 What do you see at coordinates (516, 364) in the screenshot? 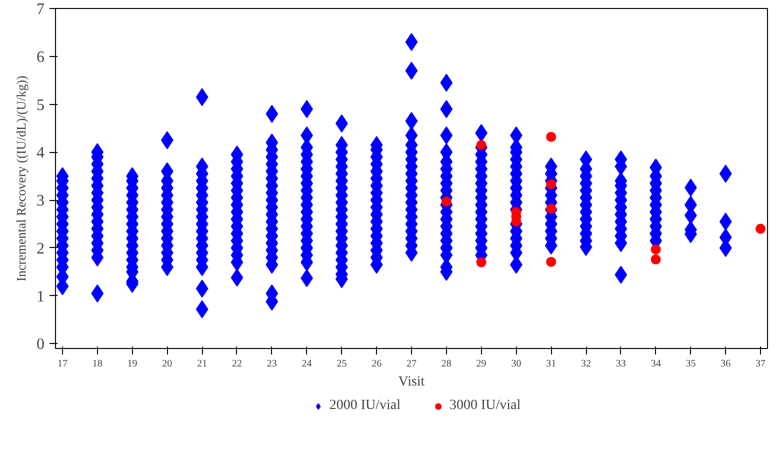
I see `x-tick-label: 30` at bounding box center [516, 364].